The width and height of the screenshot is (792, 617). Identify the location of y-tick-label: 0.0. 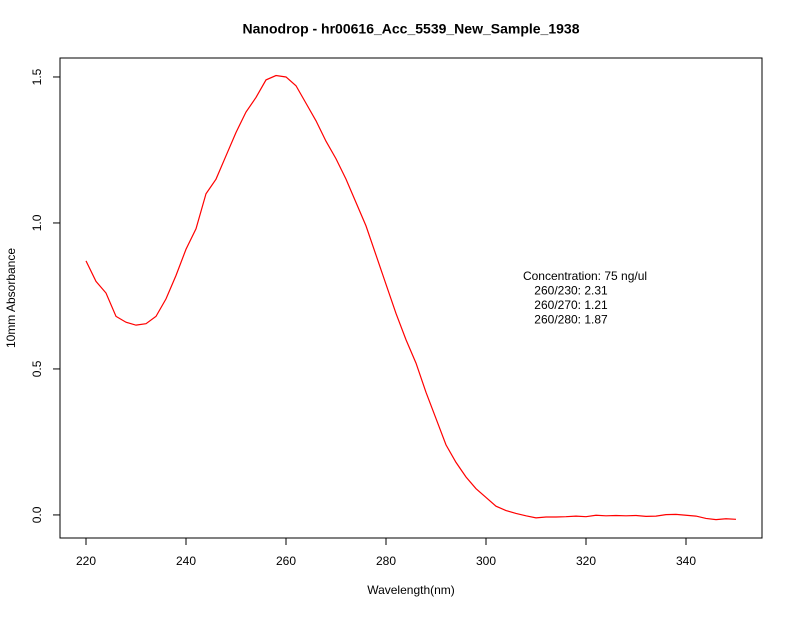
(37, 514).